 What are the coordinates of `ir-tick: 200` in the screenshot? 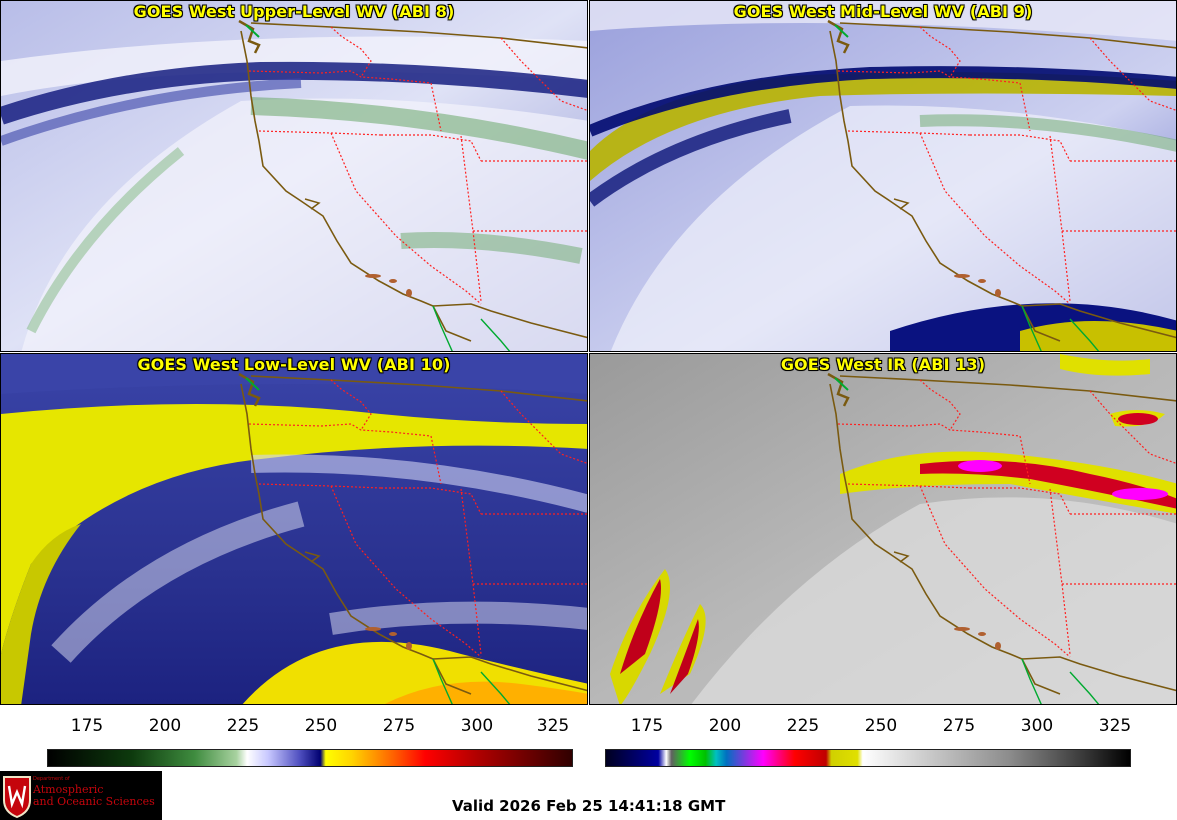 It's located at (725, 726).